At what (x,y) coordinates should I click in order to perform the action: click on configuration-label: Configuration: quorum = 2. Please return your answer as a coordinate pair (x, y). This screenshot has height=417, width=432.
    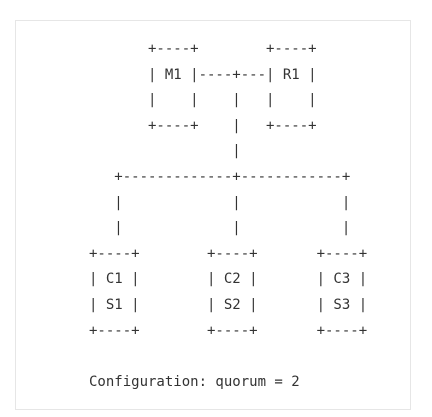
    Looking at the image, I should click on (194, 381).